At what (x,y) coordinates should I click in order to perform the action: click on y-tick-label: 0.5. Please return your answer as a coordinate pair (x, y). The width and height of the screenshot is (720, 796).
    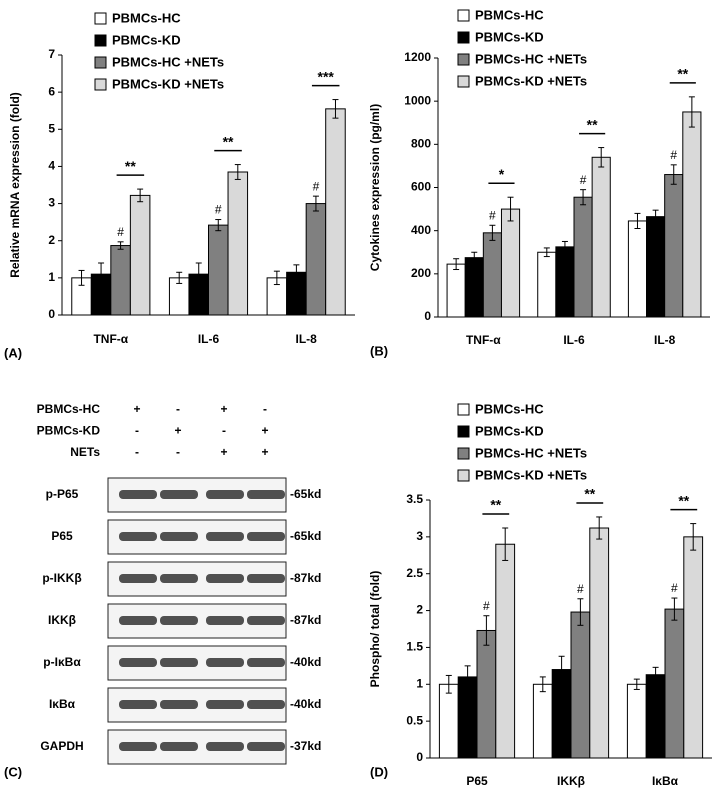
    Looking at the image, I should click on (414, 720).